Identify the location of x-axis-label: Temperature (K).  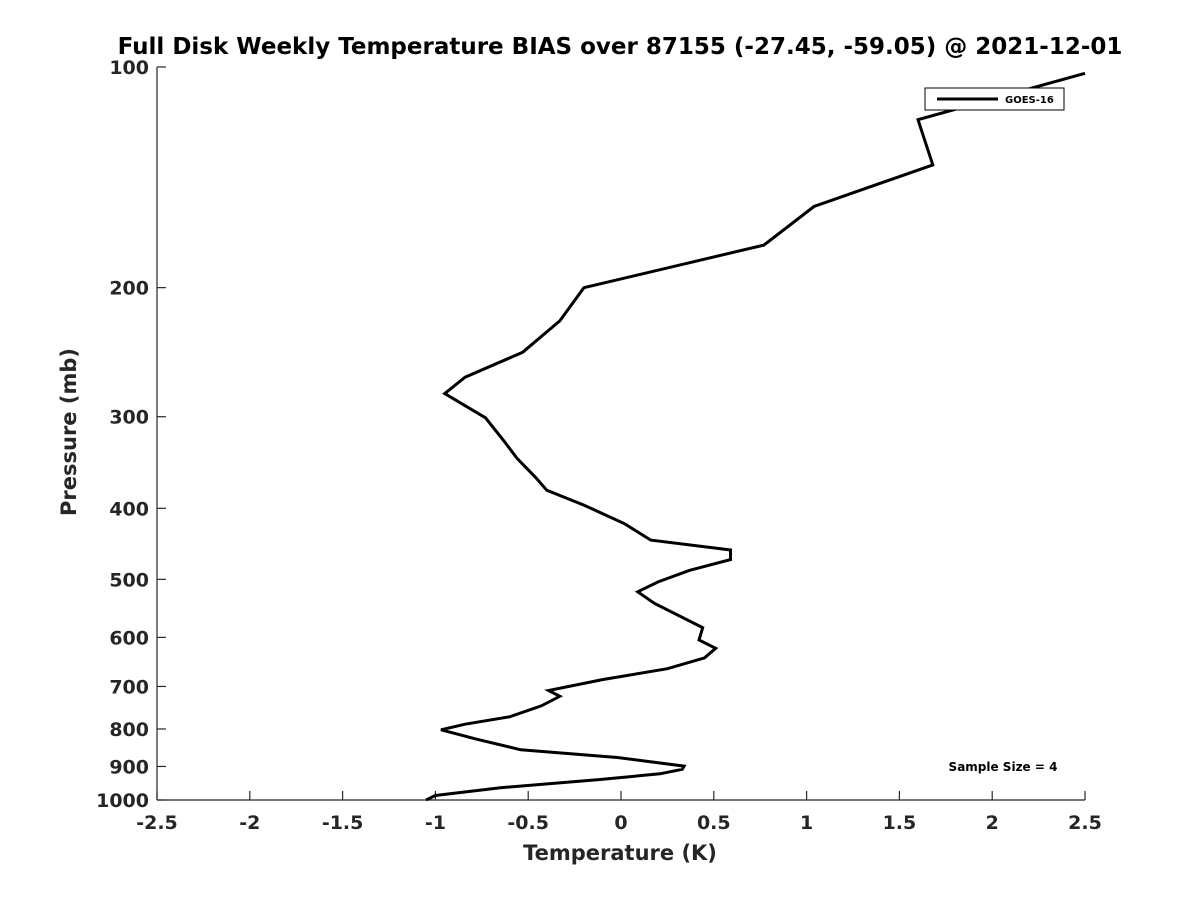
(620, 853).